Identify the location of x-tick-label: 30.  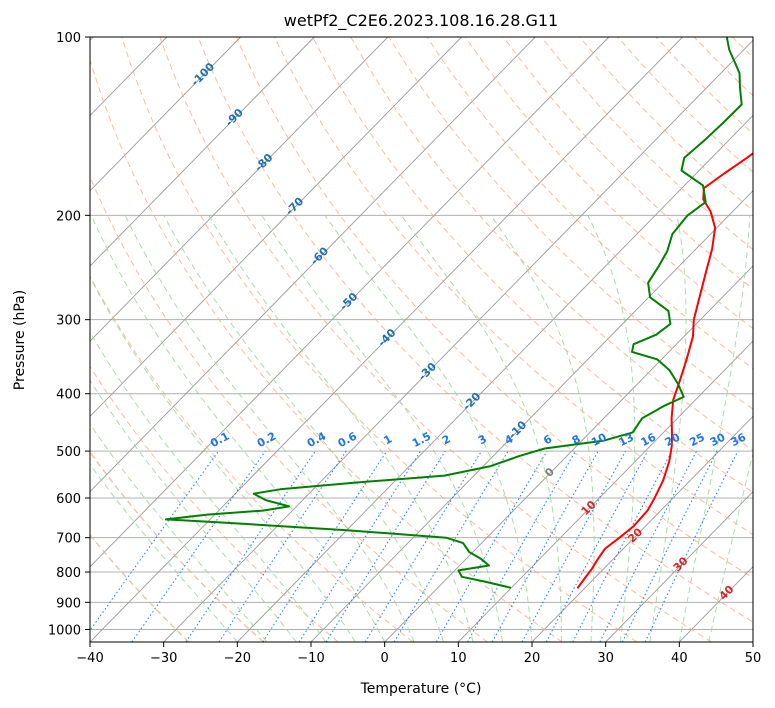
(605, 658).